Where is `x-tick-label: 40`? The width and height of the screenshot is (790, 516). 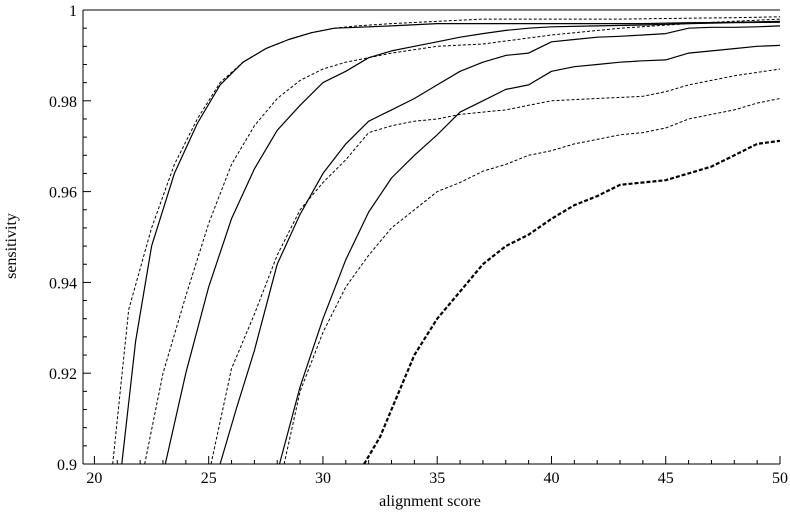
x-tick-label: 40 is located at coordinates (551, 478).